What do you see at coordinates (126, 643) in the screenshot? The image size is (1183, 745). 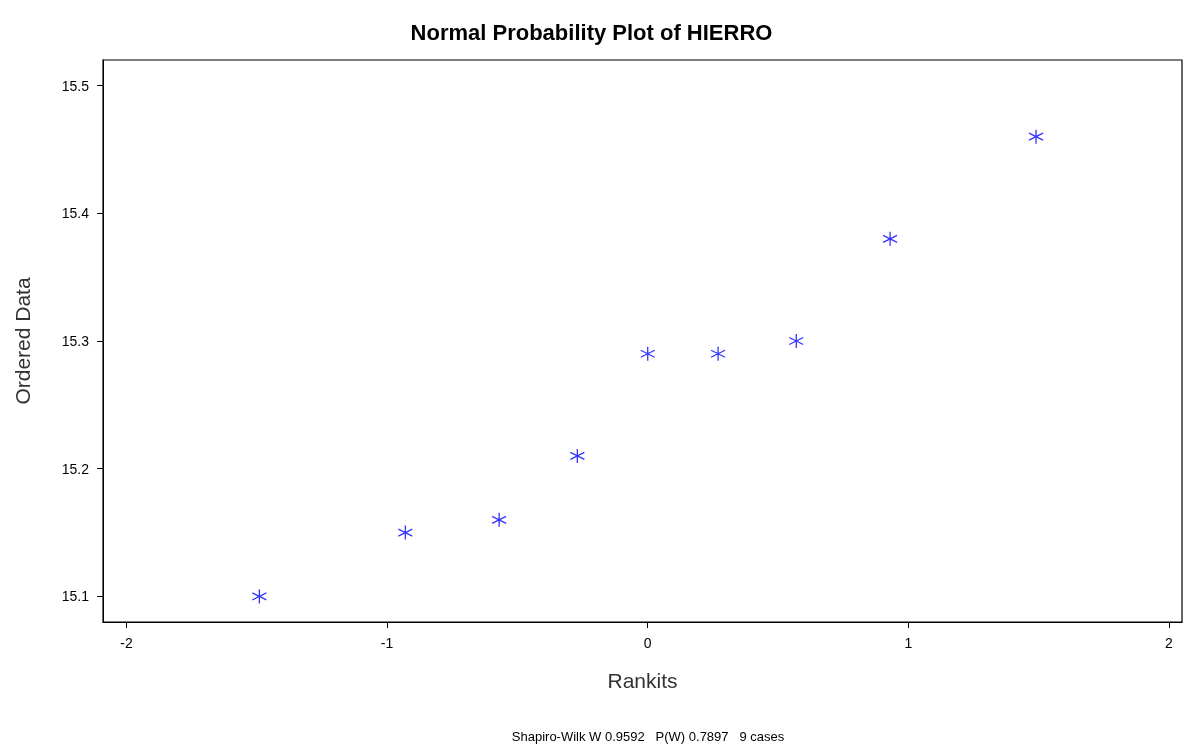 I see `x-tick-label: -2` at bounding box center [126, 643].